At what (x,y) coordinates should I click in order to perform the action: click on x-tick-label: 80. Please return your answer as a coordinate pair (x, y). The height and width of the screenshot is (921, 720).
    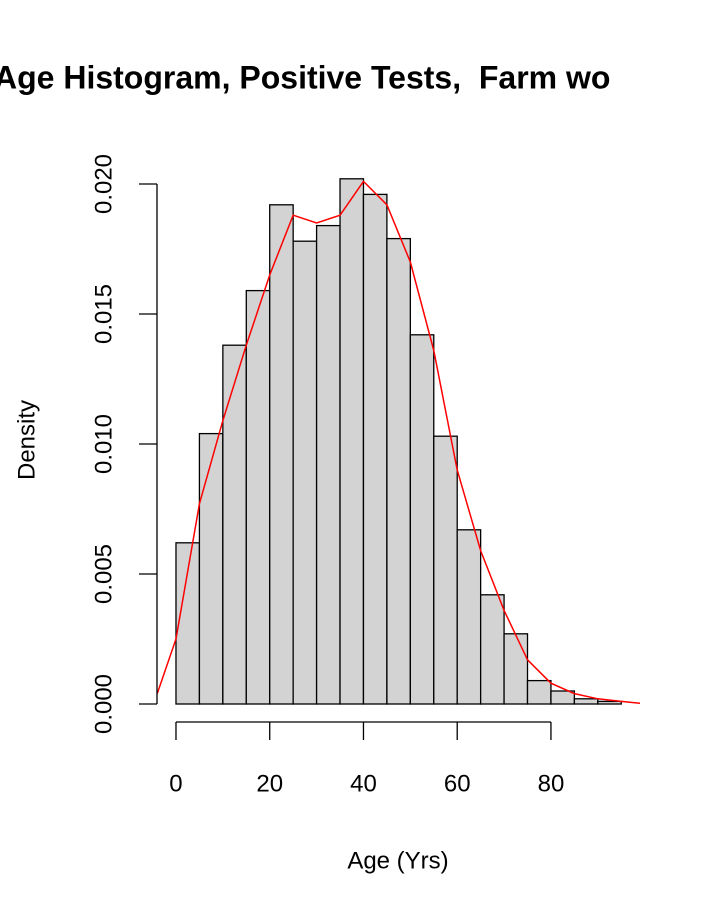
    Looking at the image, I should click on (551, 783).